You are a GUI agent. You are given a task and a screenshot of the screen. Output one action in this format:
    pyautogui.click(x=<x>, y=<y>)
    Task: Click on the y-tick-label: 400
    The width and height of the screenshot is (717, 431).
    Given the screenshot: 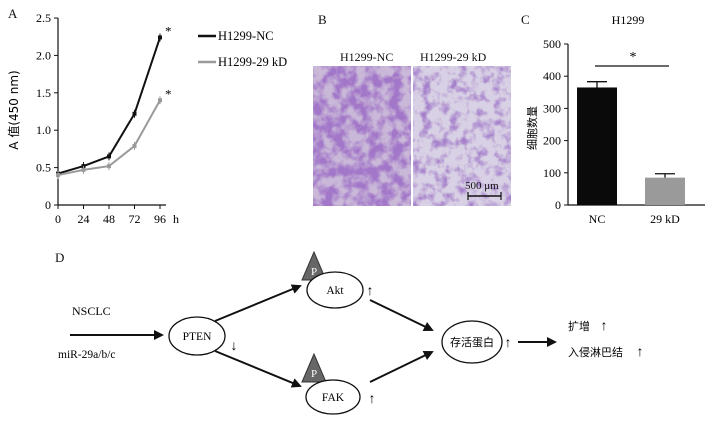 What is the action you would take?
    pyautogui.click(x=552, y=76)
    